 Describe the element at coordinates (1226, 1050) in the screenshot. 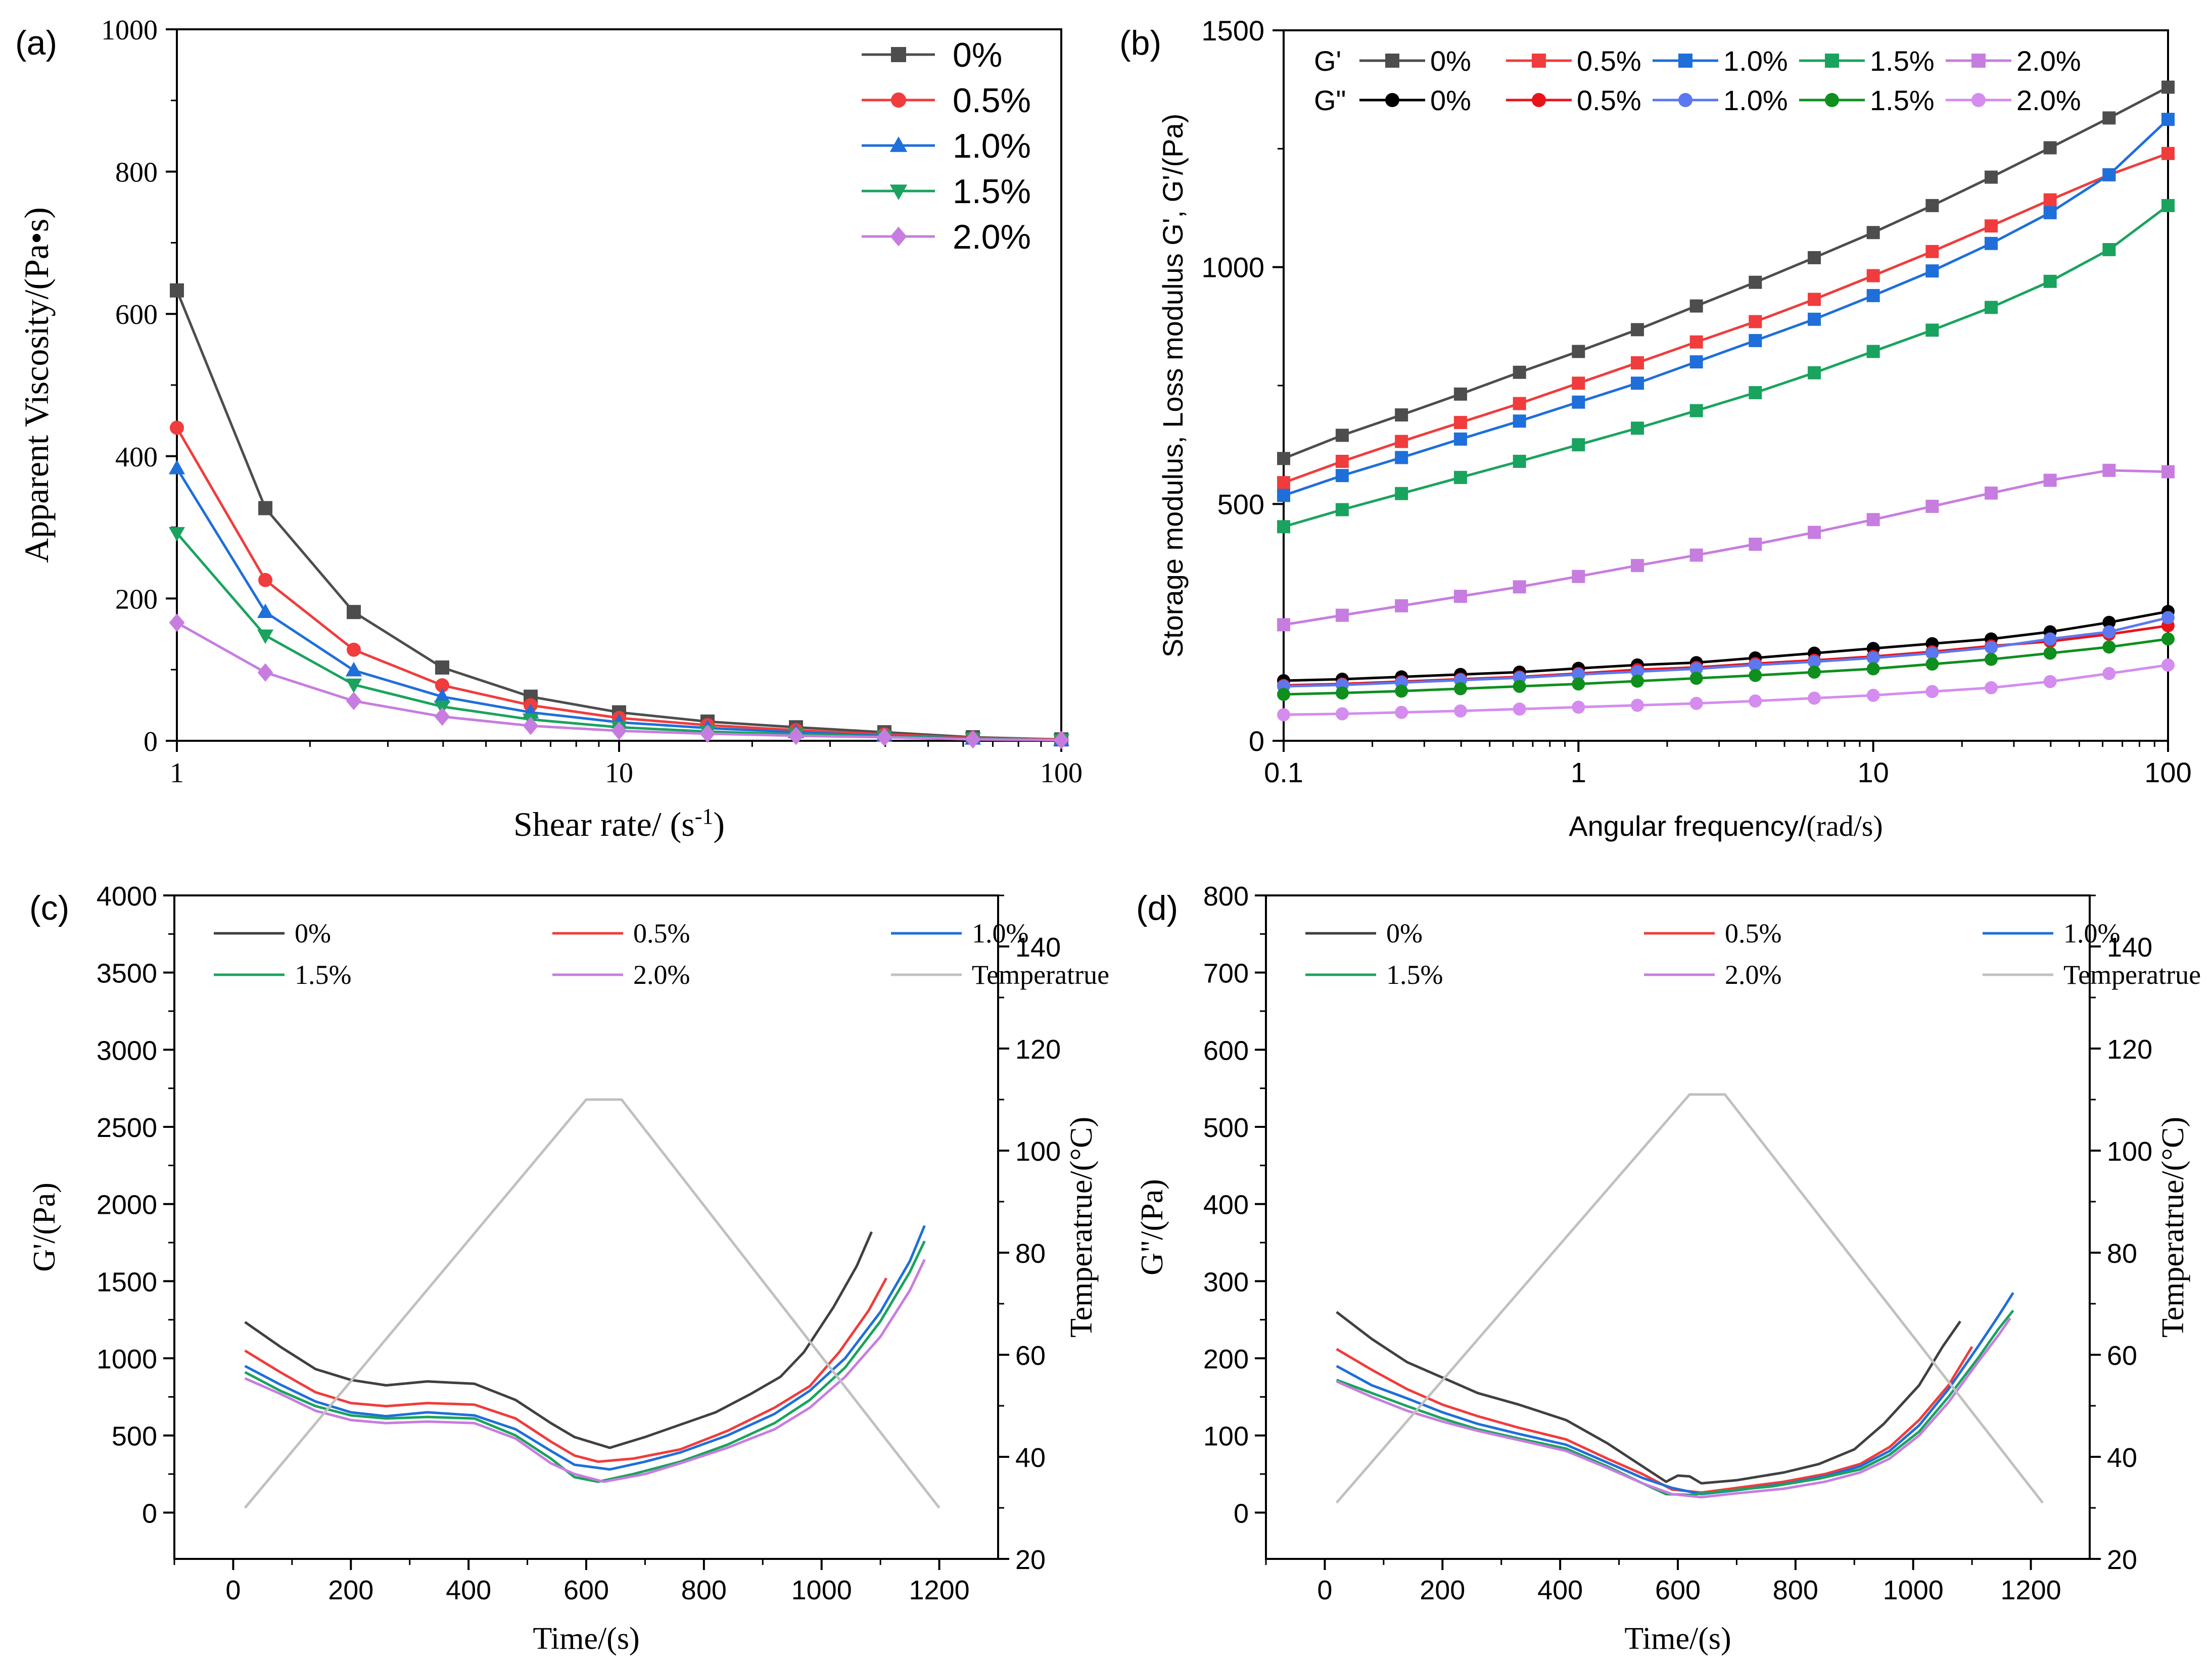

I see `y-tick-label: 600` at that location.